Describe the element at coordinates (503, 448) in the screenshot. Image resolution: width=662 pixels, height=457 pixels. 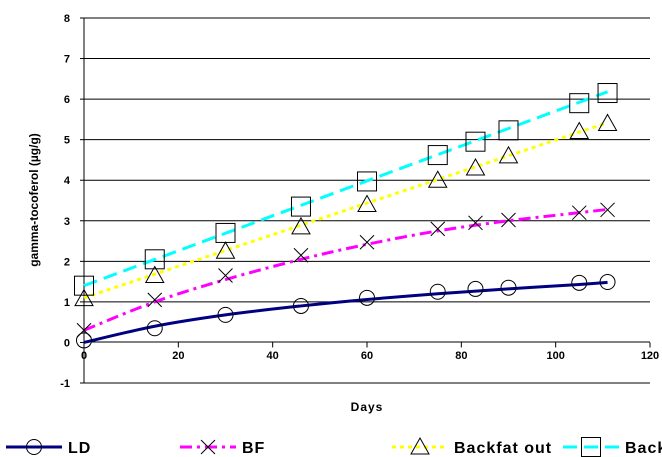
I see `legend-label: Backfat out` at that location.